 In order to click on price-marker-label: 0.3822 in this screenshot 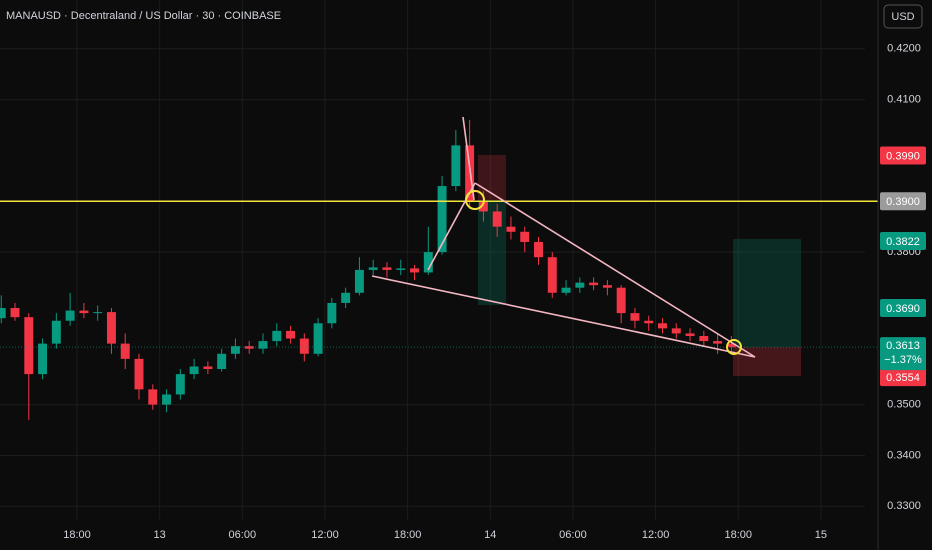, I will do `click(903, 242)`.